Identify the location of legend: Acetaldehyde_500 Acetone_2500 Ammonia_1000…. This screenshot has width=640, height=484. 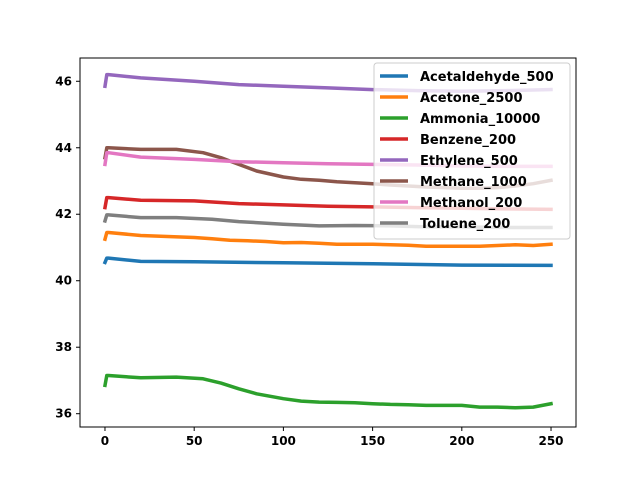
(472, 151).